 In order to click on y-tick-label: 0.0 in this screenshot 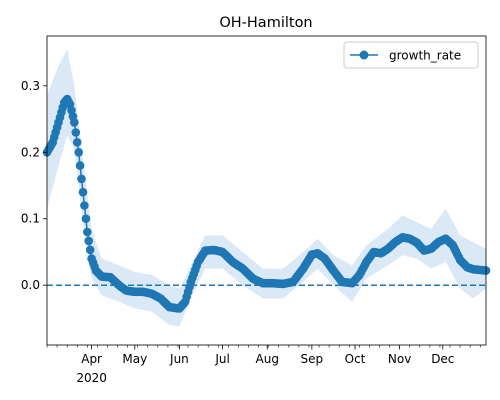, I will do `click(30, 285)`.